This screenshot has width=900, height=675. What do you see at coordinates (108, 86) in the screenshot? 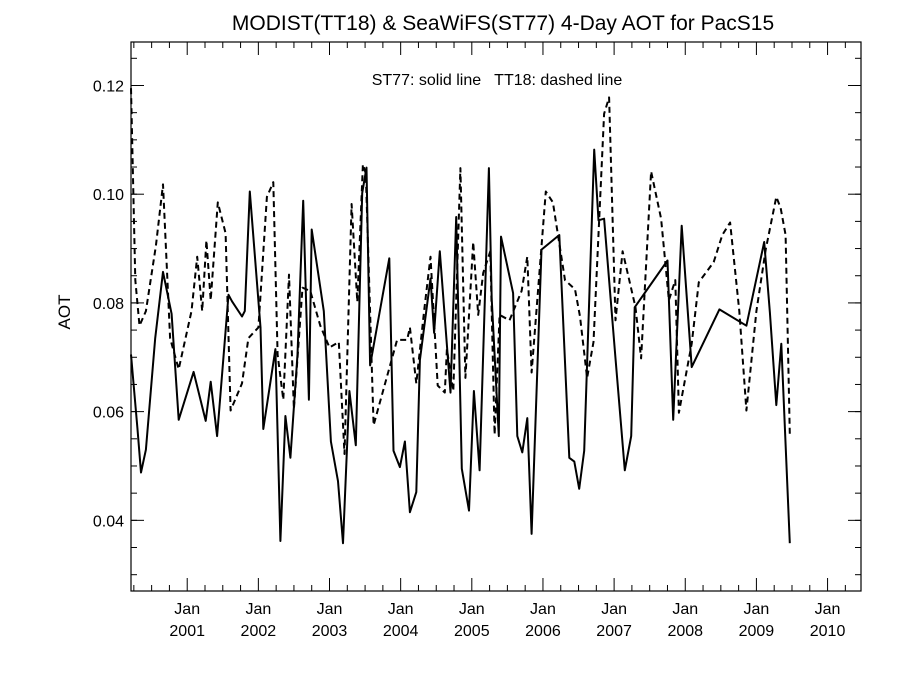
I see `y-tick-label: 0.12` at bounding box center [108, 86].